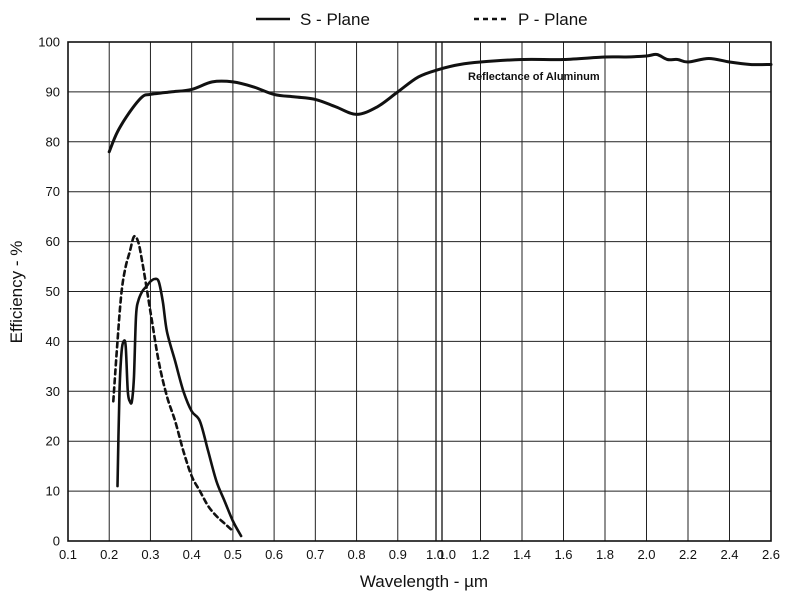  I want to click on y-axis-ticks: 0 10 20 30 40 50 60 70 80 90 100, so click(49, 292).